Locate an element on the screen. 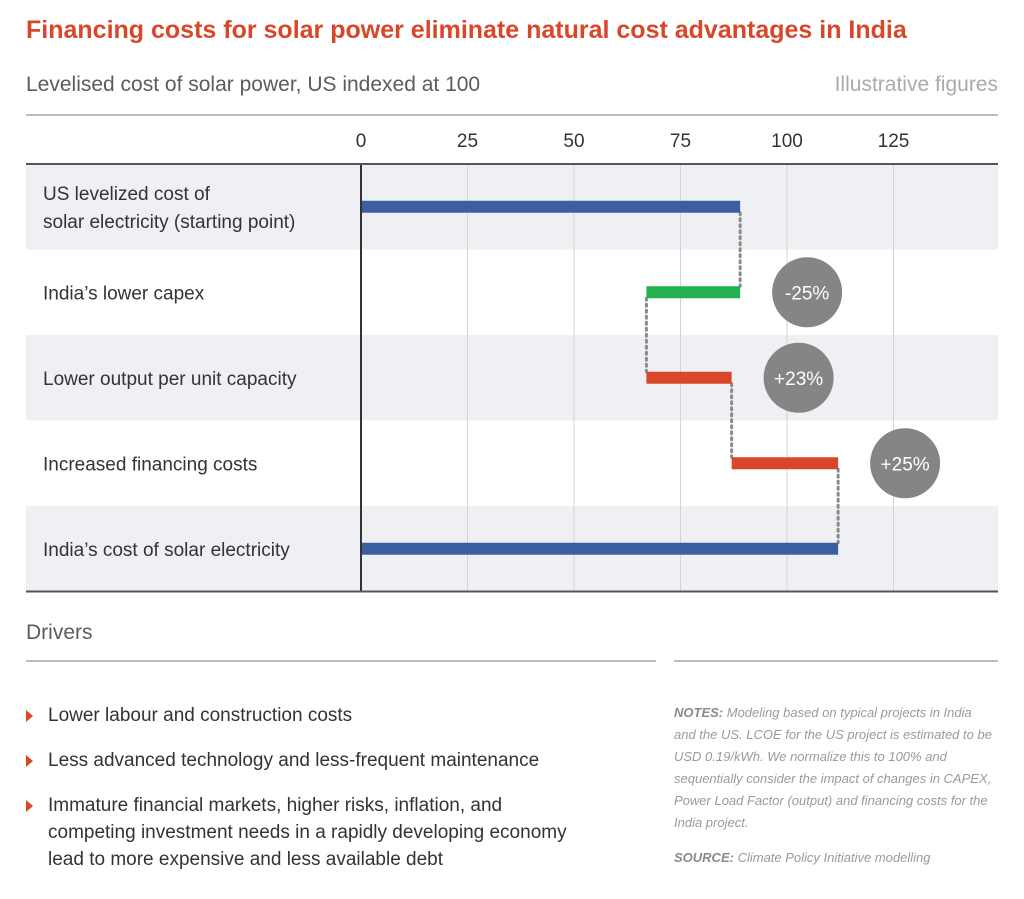 Image resolution: width=1024 pixels, height=899 pixels. drivers-rule is located at coordinates (341, 661).